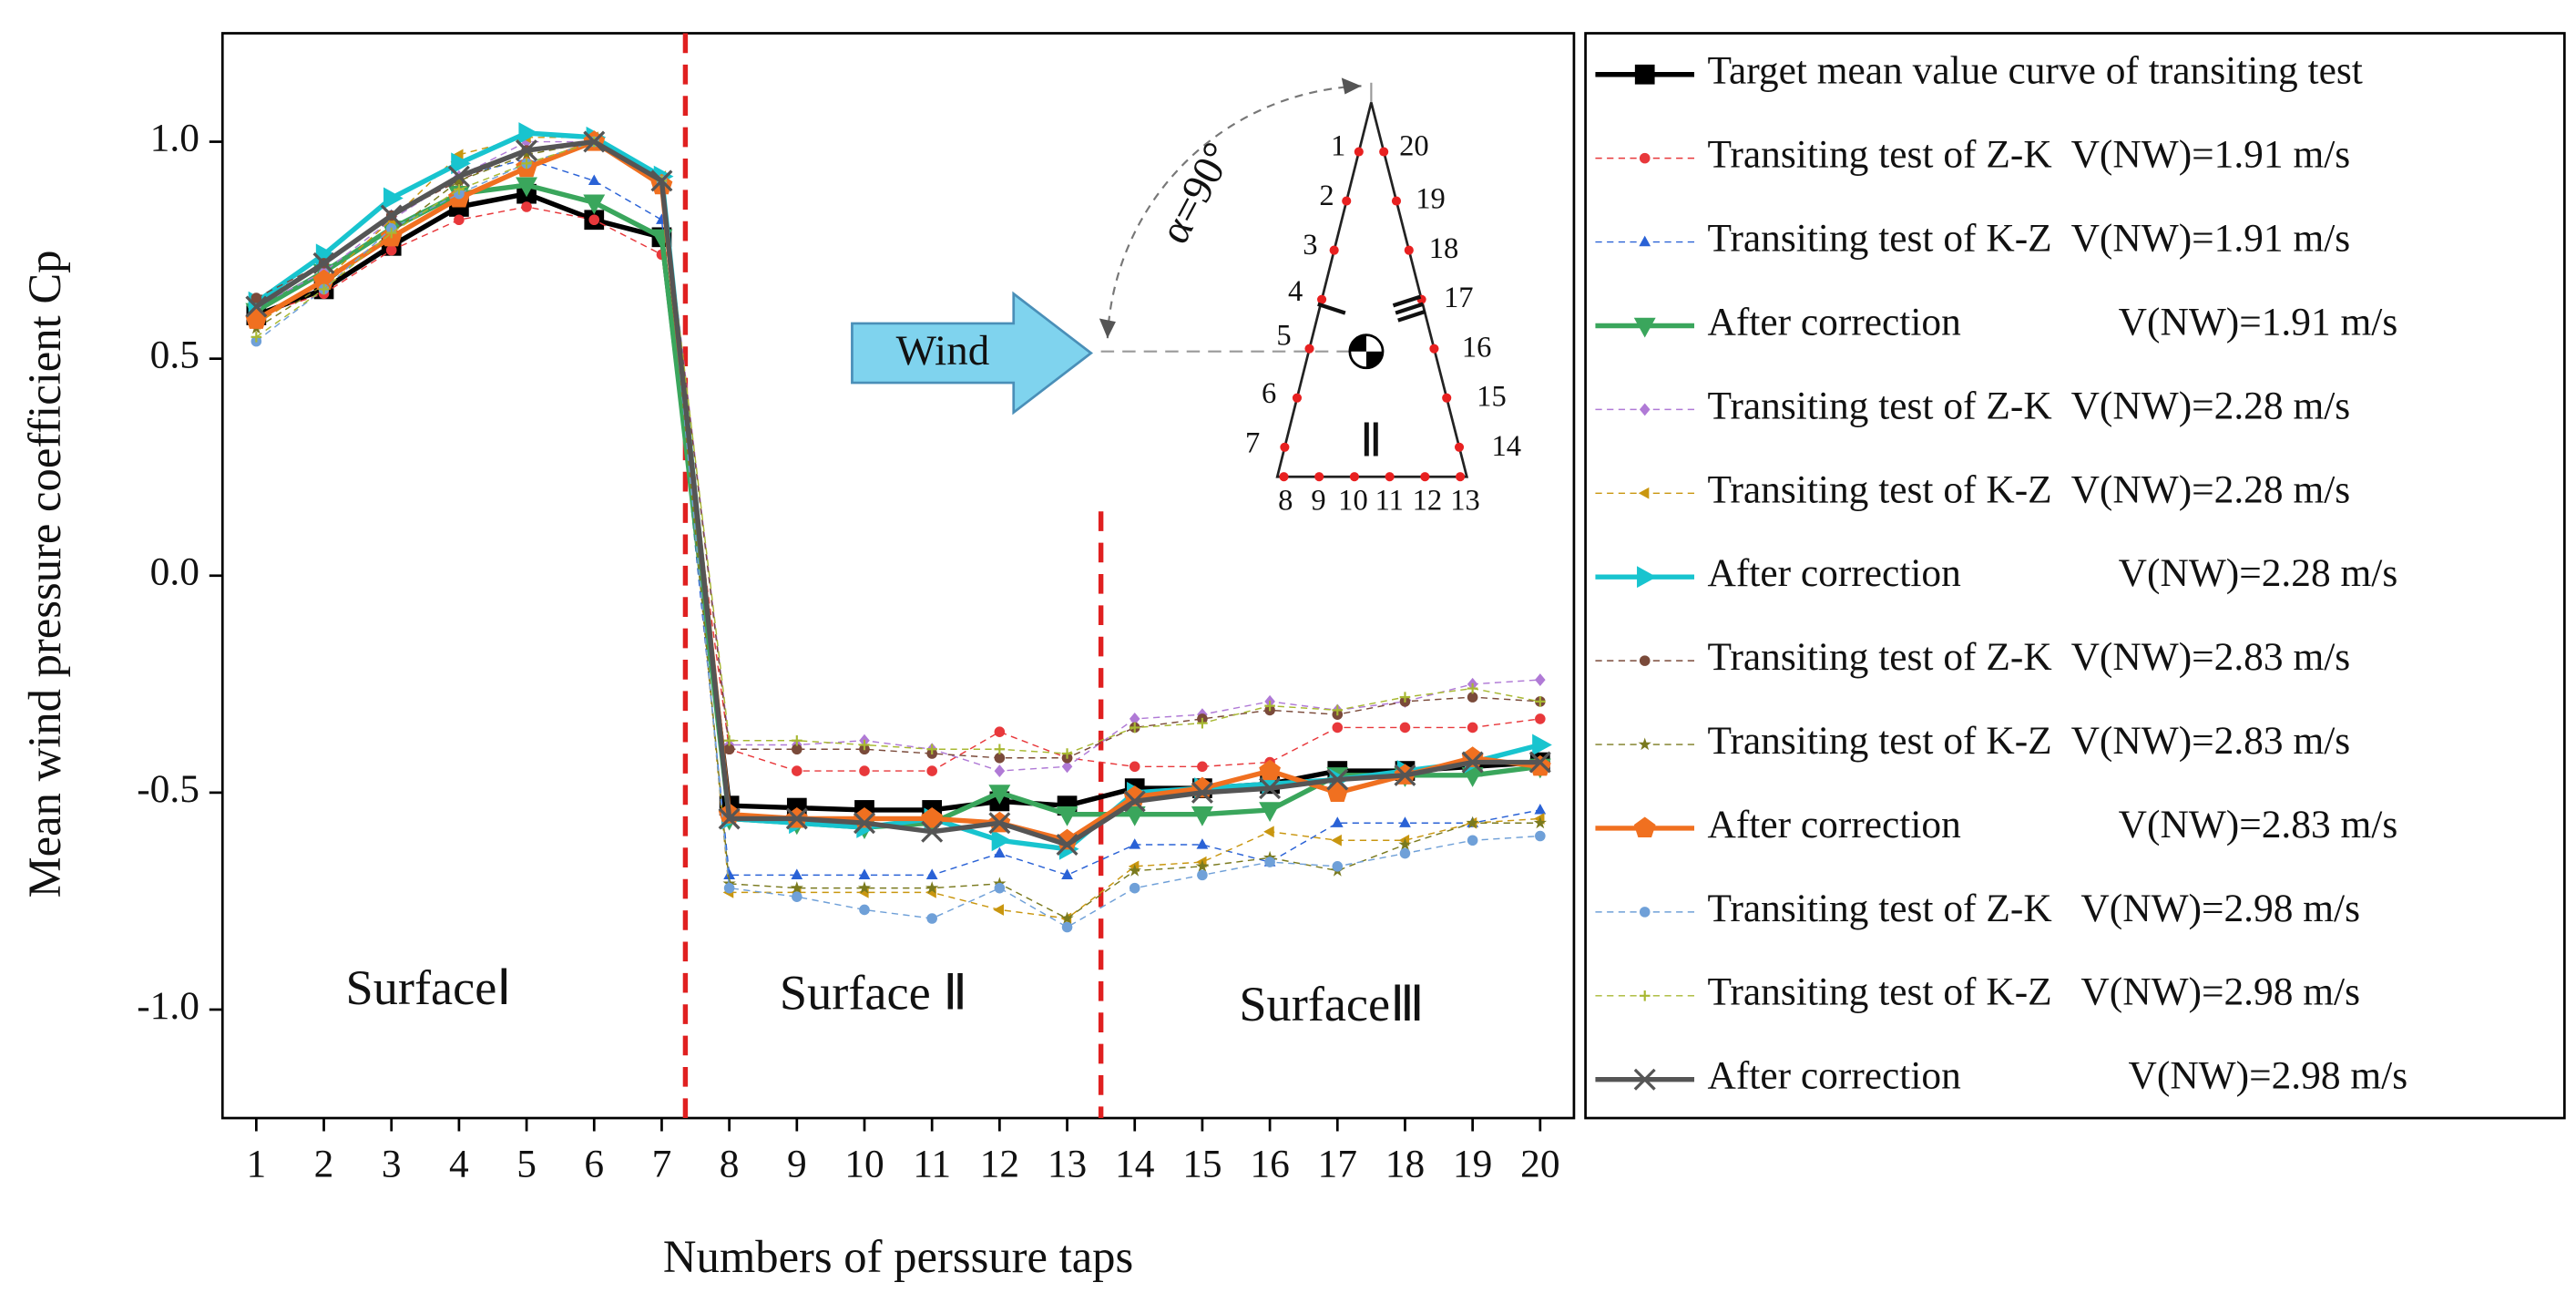  Describe the element at coordinates (943, 350) in the screenshot. I see `wind-label: Wind` at that location.